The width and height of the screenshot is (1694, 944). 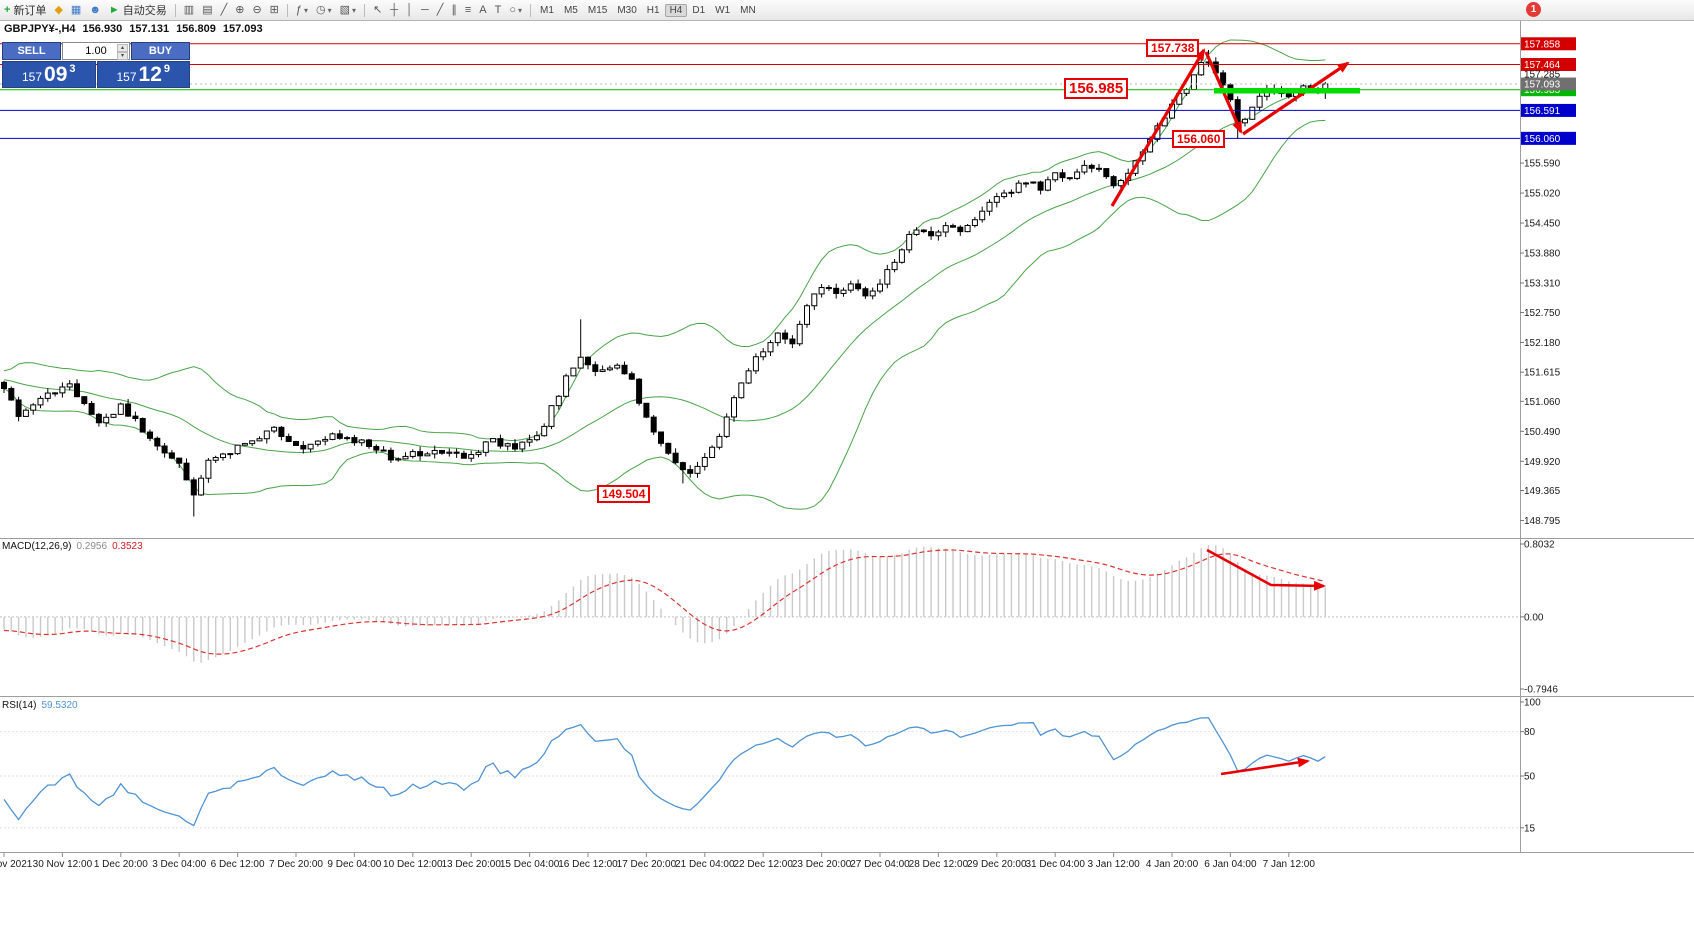 I want to click on macd-main-value: 0.2956, so click(x=92, y=546).